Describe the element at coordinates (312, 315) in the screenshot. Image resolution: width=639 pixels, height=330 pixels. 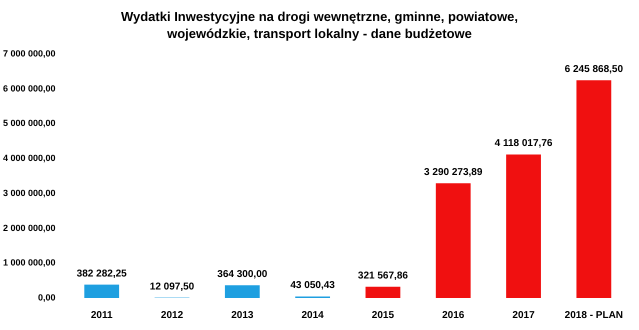
I see `x-tick-label: 2014` at that location.